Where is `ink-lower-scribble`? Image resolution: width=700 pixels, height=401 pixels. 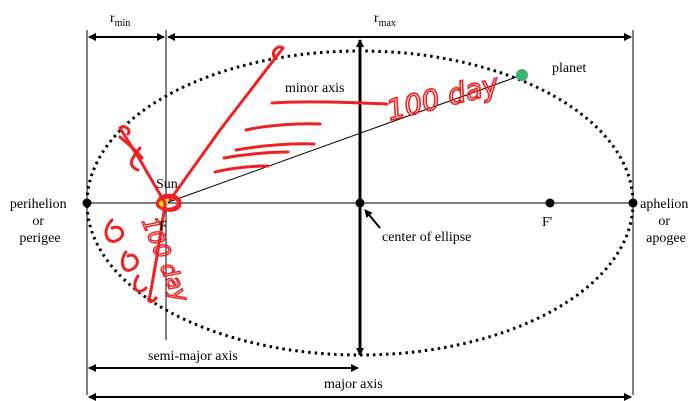
ink-lower-scribble is located at coordinates (126, 255).